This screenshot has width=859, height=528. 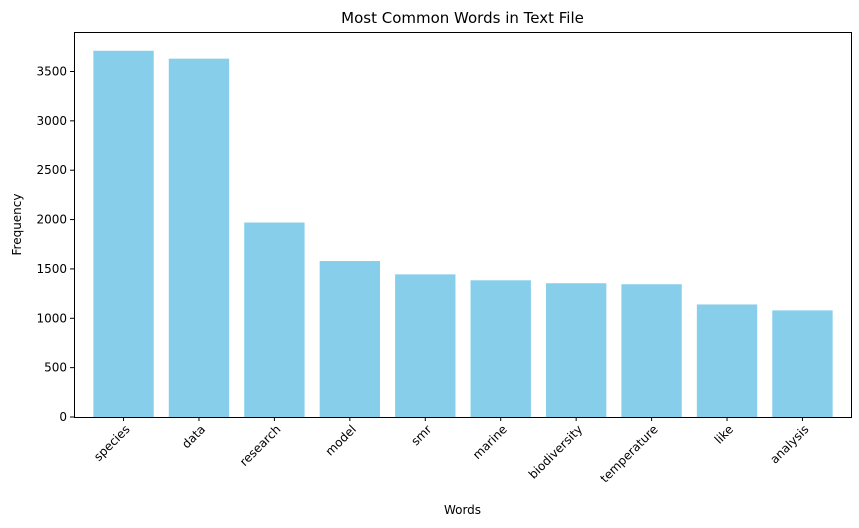 What do you see at coordinates (789, 444) in the screenshot?
I see `x-tick-label: analysis` at bounding box center [789, 444].